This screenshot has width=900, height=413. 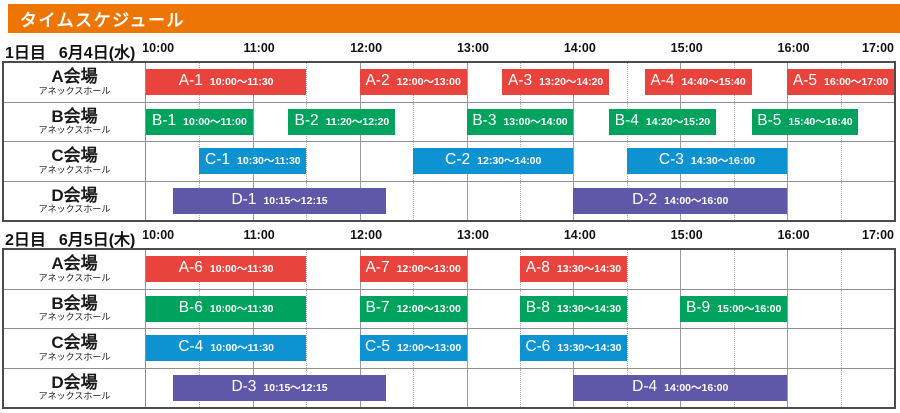 What do you see at coordinates (662, 80) in the screenshot?
I see `session-code: A-4` at bounding box center [662, 80].